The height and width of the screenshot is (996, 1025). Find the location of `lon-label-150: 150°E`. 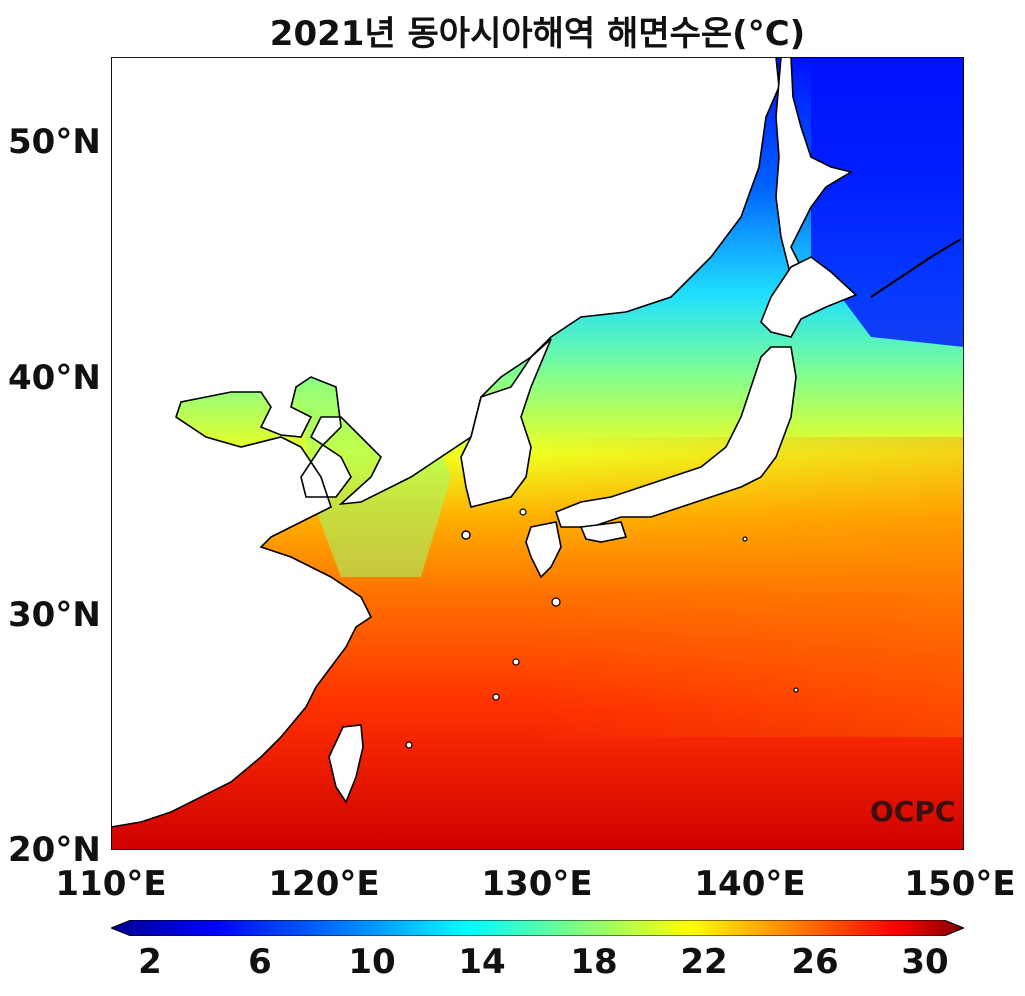

lon-label-150: 150°E is located at coordinates (960, 884).